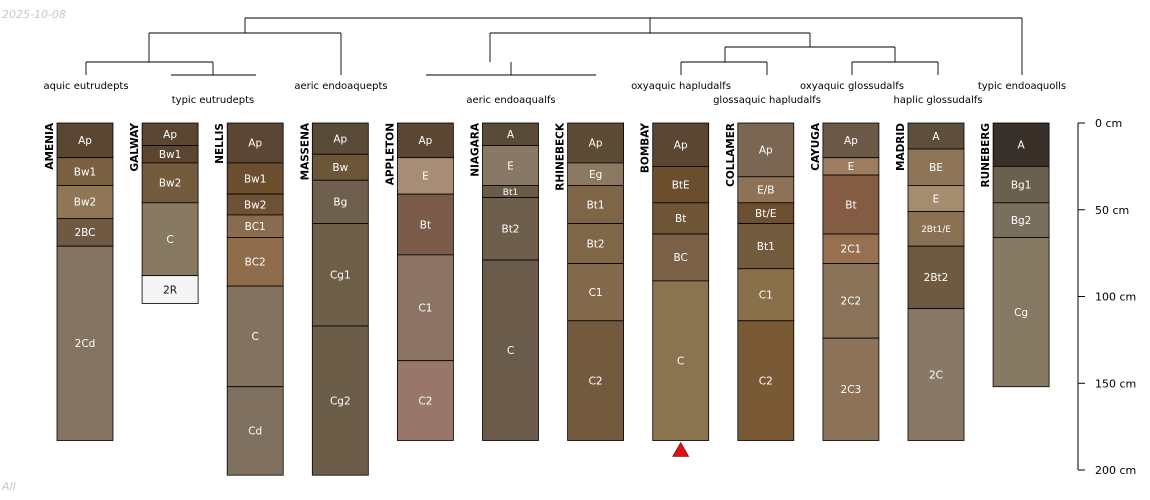 This screenshot has width=1150, height=500. I want to click on taxon-label: oxyaquic glossudalfs, so click(852, 86).